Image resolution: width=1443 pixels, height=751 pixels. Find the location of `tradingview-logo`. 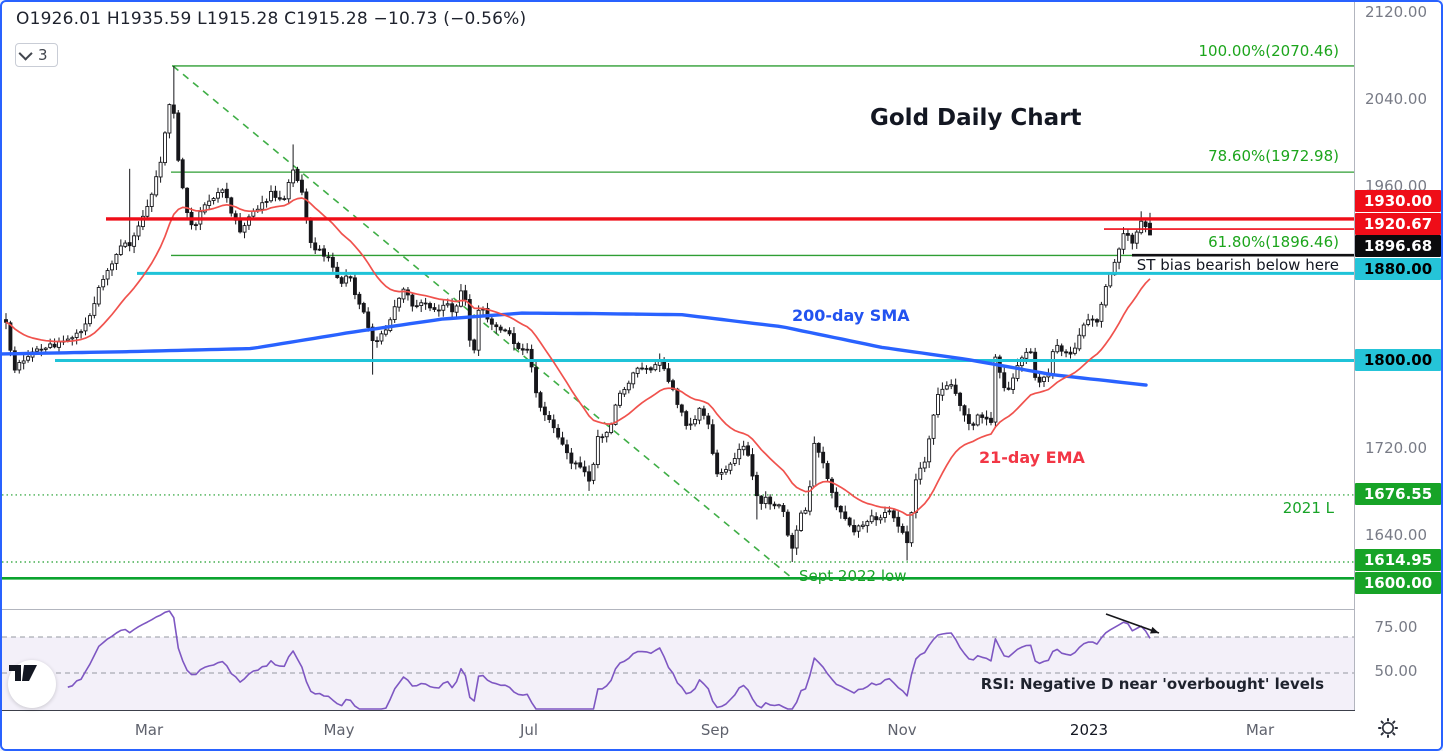

tradingview-logo is located at coordinates (32, 684).